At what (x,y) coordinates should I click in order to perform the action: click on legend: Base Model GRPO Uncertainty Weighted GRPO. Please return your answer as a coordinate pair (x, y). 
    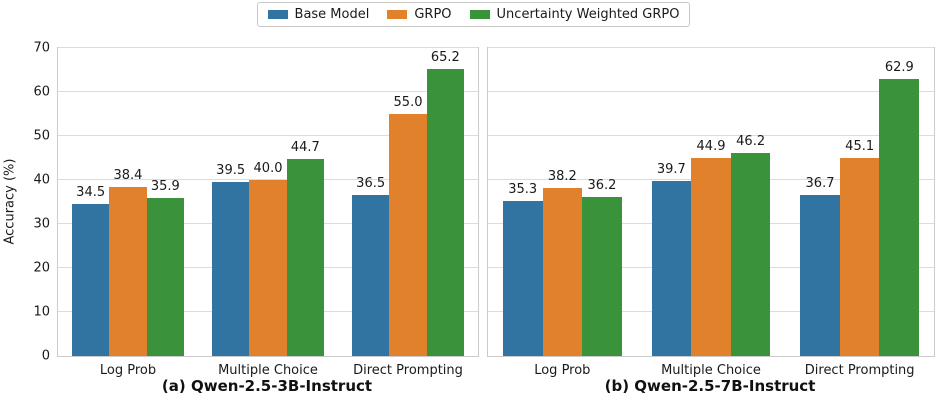
    Looking at the image, I should click on (473, 14).